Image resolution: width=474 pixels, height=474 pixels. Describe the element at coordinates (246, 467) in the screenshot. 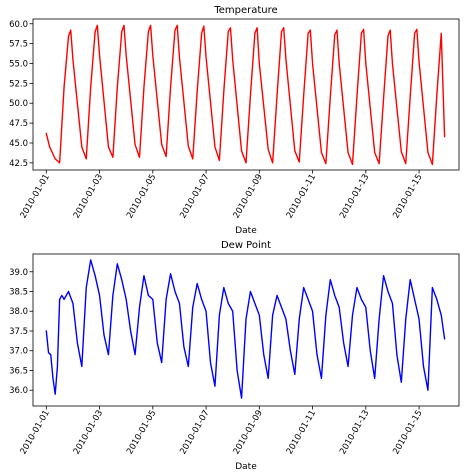

I see `dew-point-x-axis-label: Date` at that location.